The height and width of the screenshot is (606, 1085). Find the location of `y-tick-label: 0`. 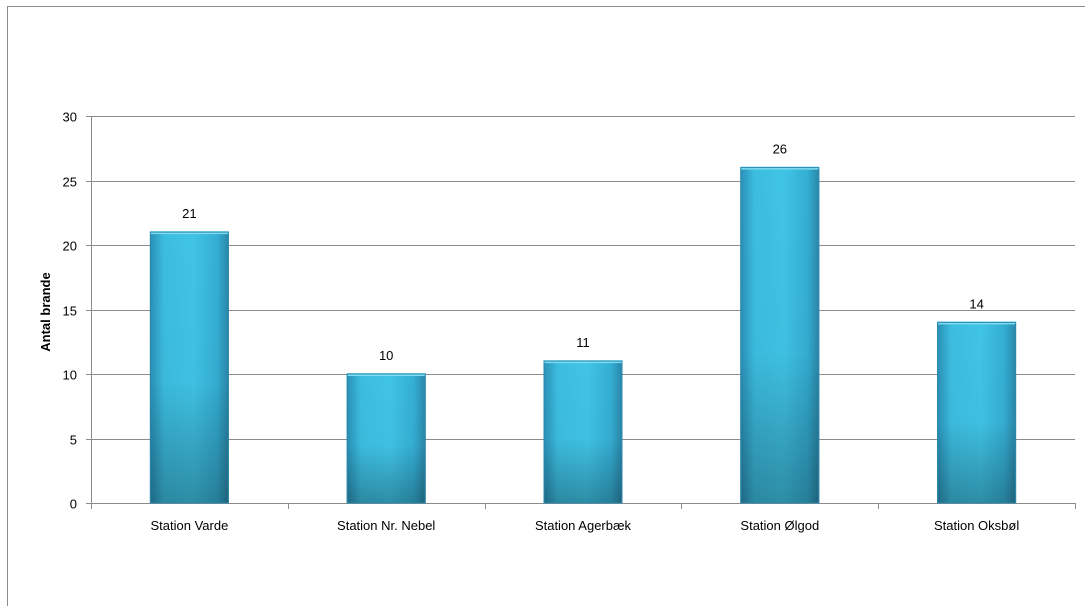

y-tick-label: 0 is located at coordinates (73, 504).